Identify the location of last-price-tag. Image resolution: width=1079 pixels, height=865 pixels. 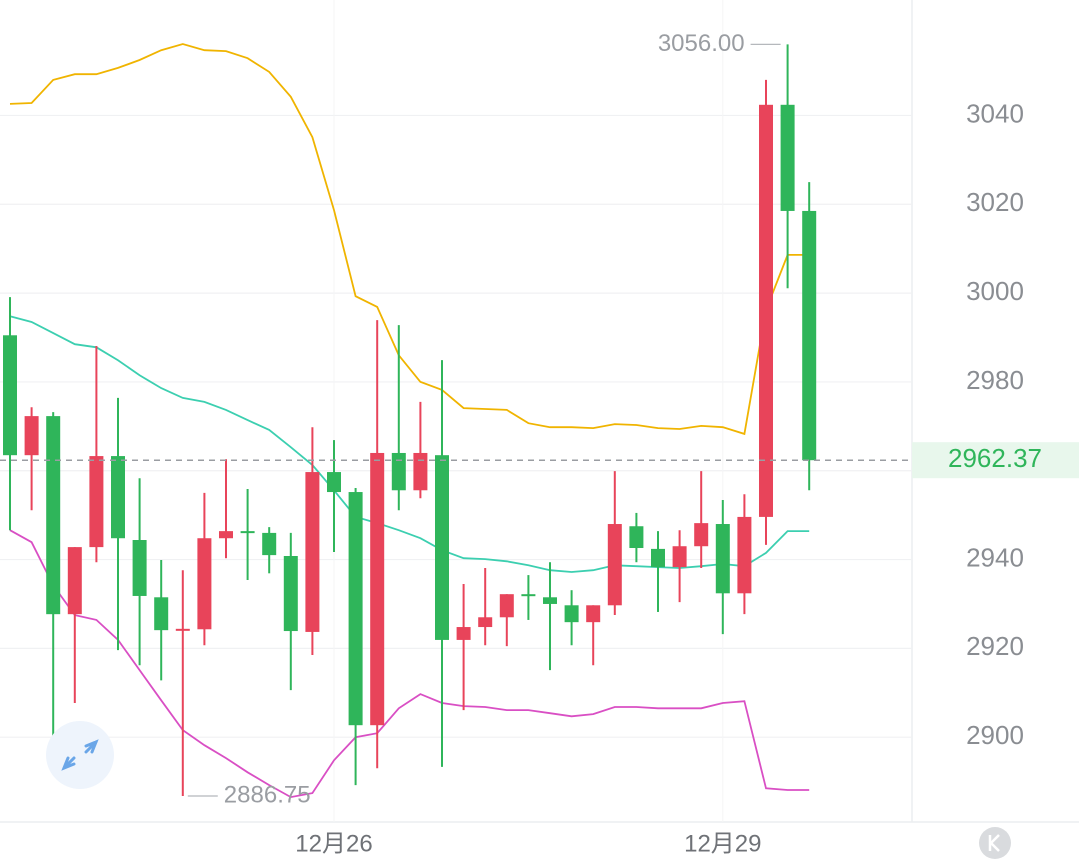
(995, 460).